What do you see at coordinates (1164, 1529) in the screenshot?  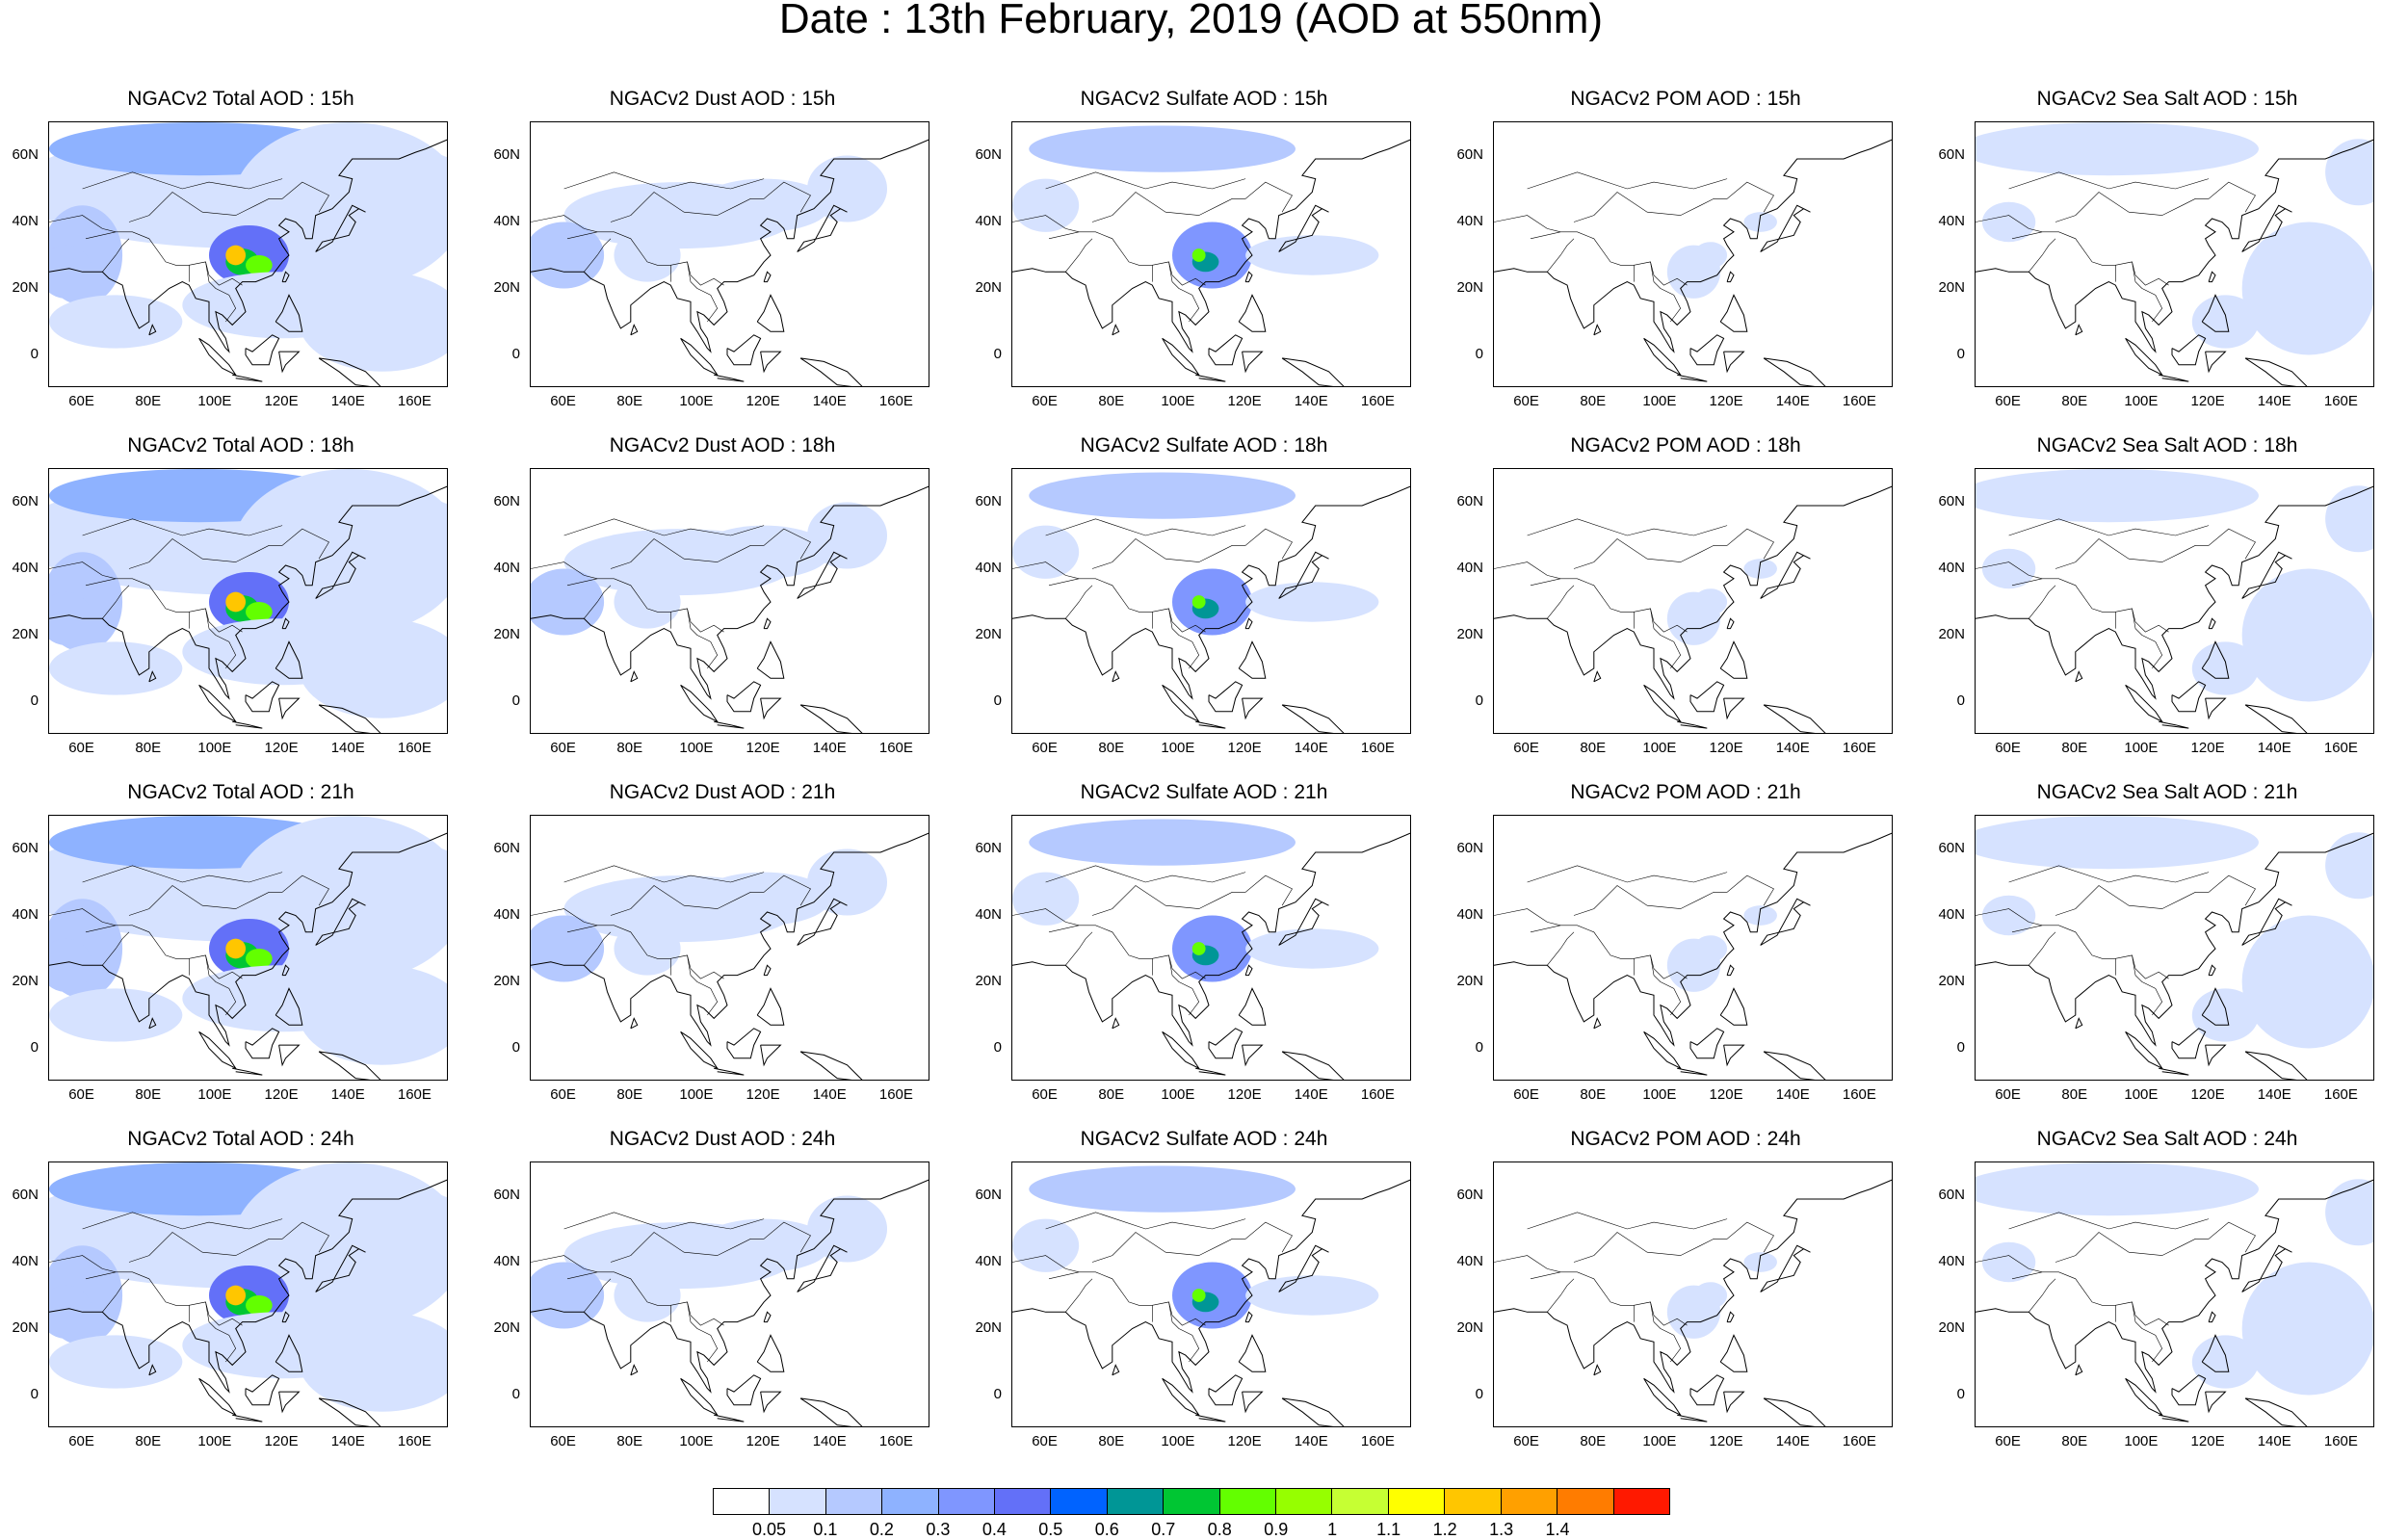 I see `colorbar-label: 0.7` at bounding box center [1164, 1529].